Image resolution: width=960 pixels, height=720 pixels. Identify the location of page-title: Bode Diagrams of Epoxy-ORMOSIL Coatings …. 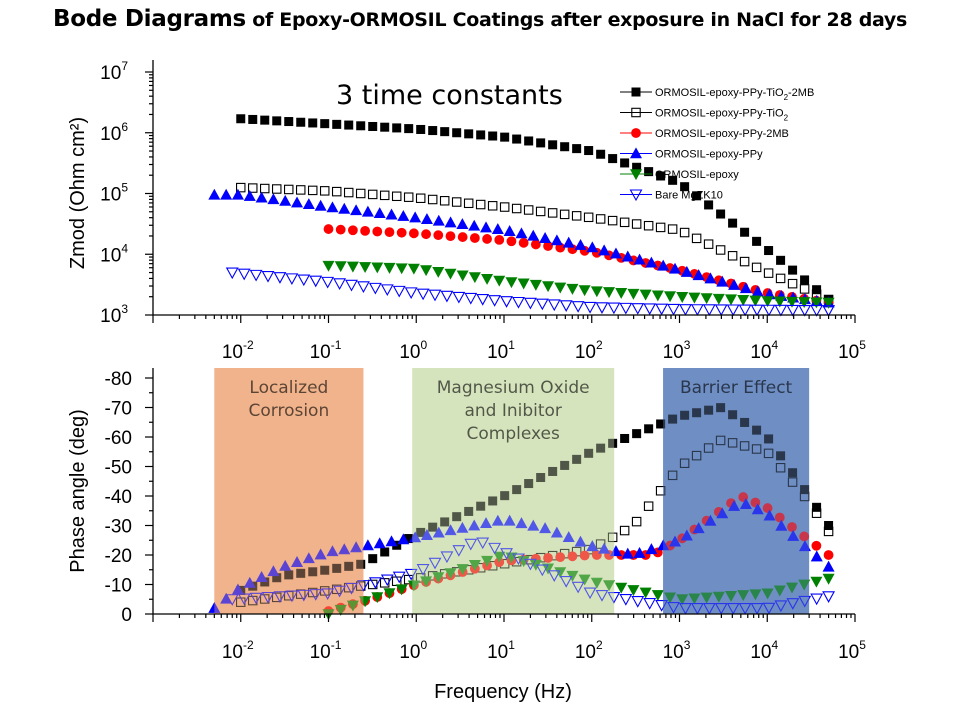
(480, 19).